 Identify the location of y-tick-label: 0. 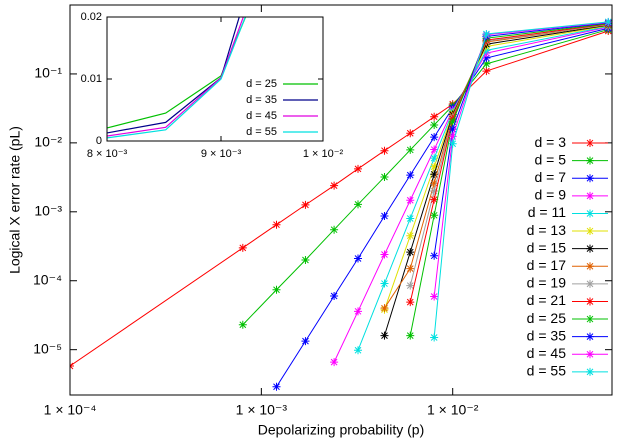
(99, 141).